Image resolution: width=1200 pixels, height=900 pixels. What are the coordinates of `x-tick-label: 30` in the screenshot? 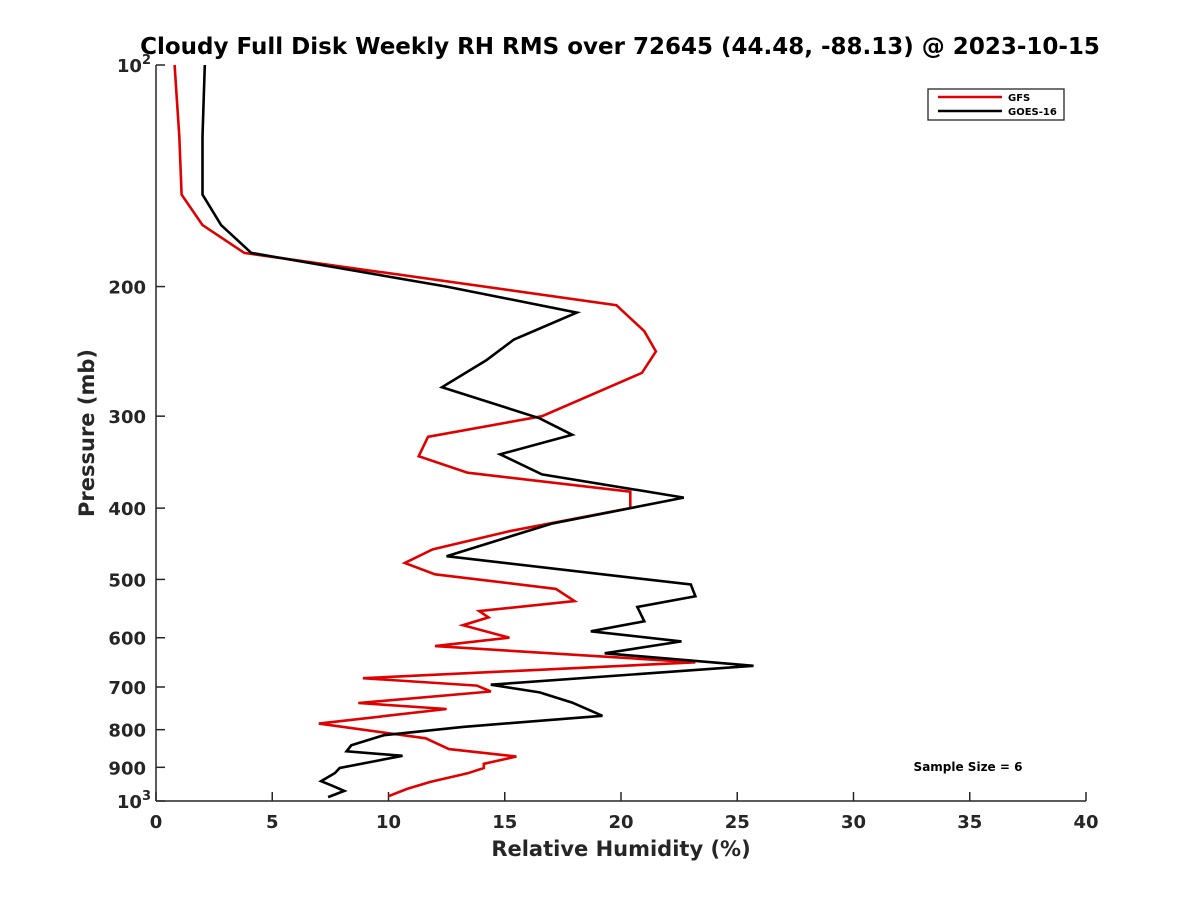 It's located at (853, 822).